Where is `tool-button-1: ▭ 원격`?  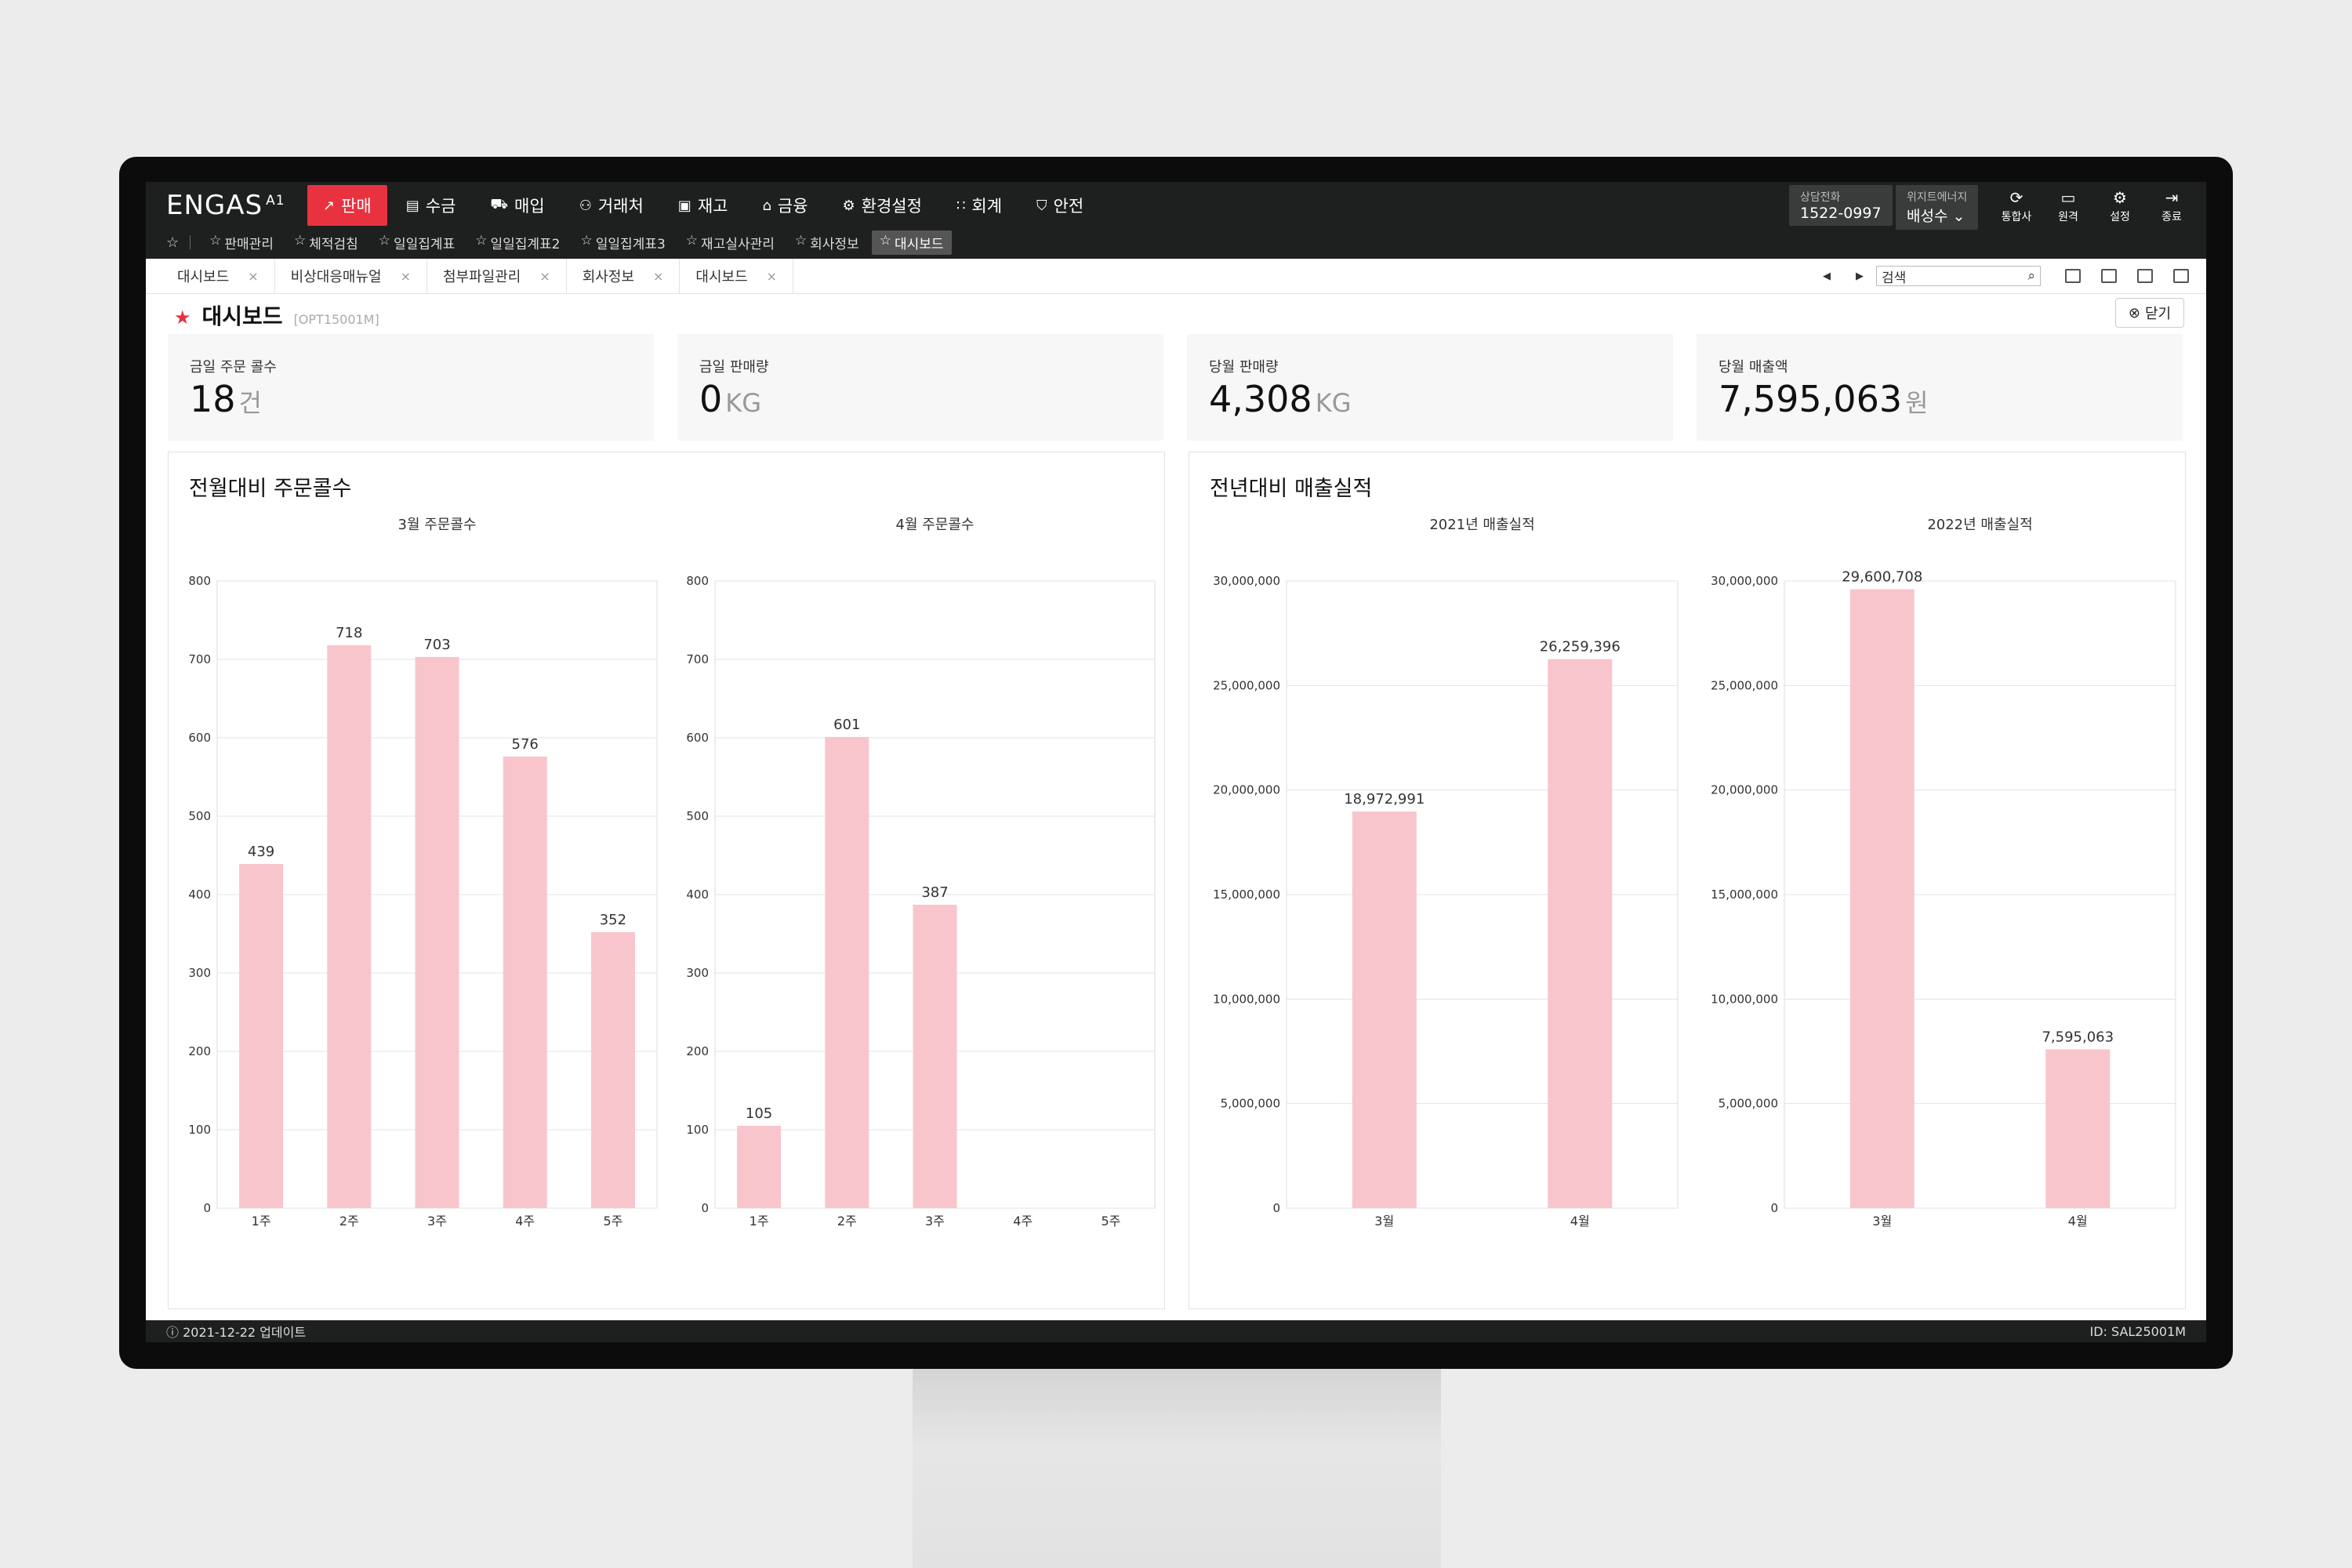 tool-button-1: ▭ 원격 is located at coordinates (2068, 206).